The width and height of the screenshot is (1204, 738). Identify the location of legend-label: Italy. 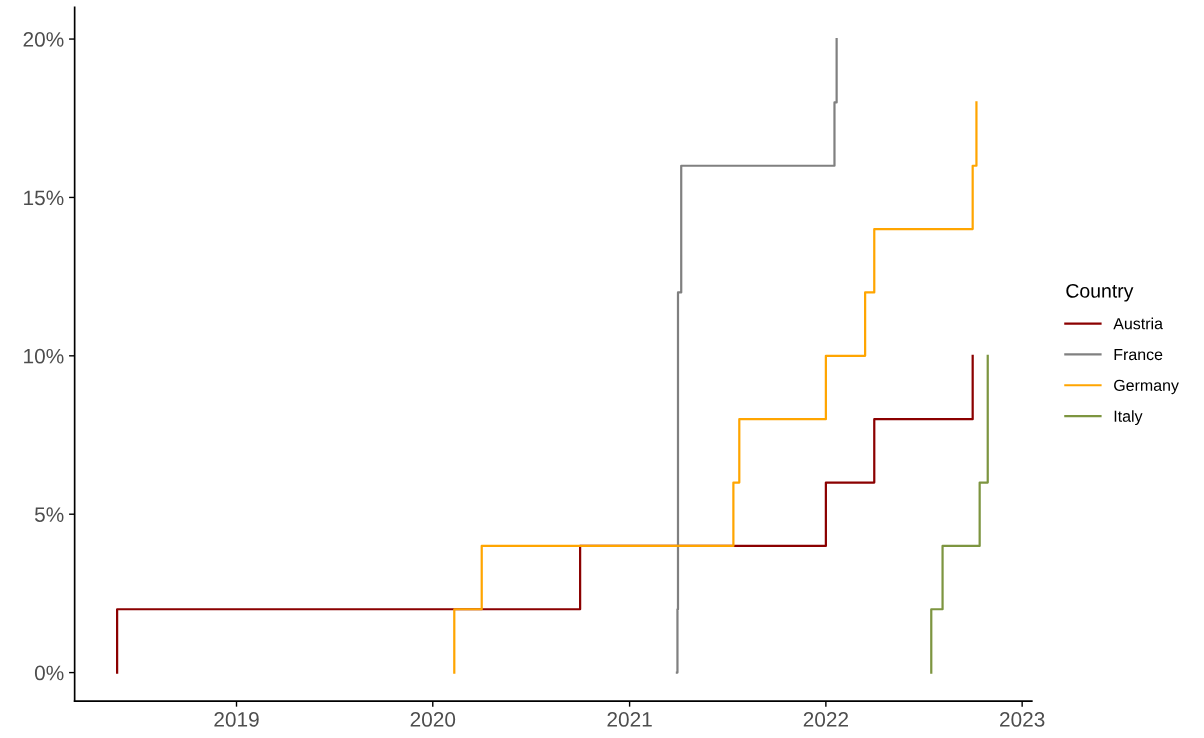
(1128, 418).